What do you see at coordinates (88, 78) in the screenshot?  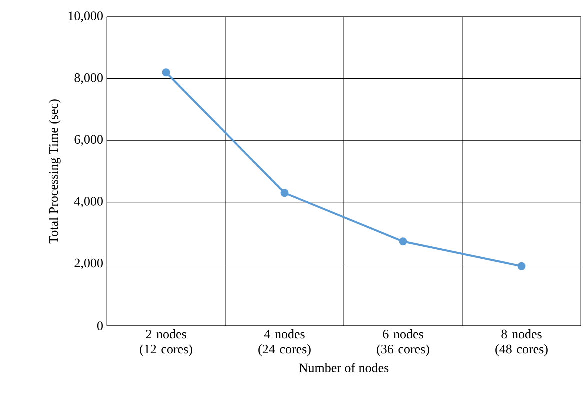 I see `y-tick-label: 8,000` at bounding box center [88, 78].